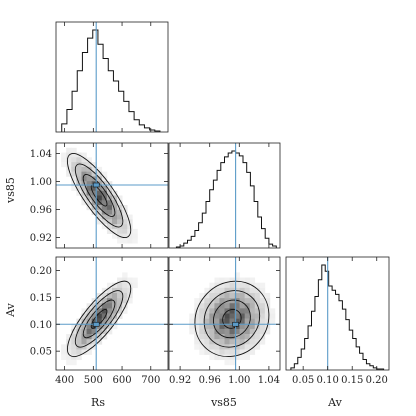 This screenshot has width=416, height=416. Describe the element at coordinates (98, 402) in the screenshot. I see `xlabel-rs: Rs` at that location.